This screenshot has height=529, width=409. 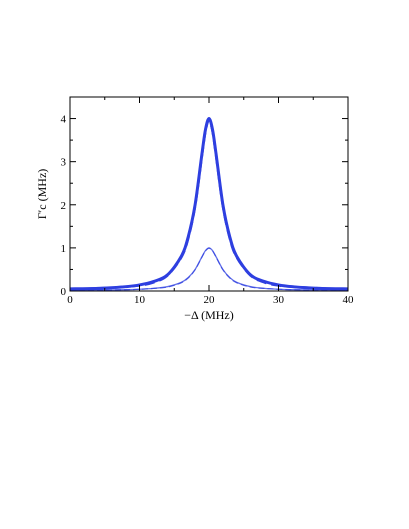 I want to click on x-tick-label: 20, so click(x=210, y=300).